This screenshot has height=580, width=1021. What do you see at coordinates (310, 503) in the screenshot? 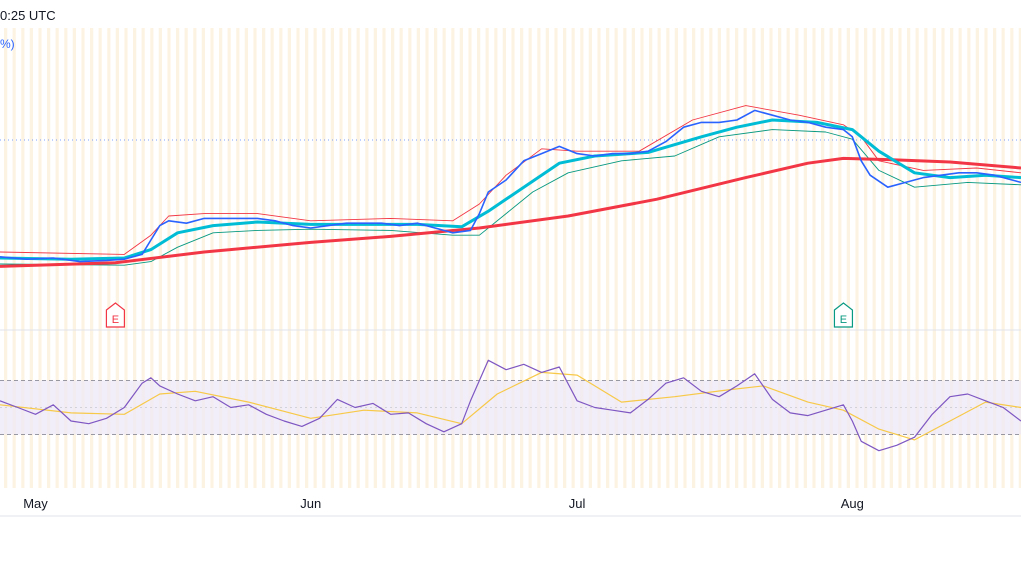
I see `x-tick-label: Jun` at bounding box center [310, 503].